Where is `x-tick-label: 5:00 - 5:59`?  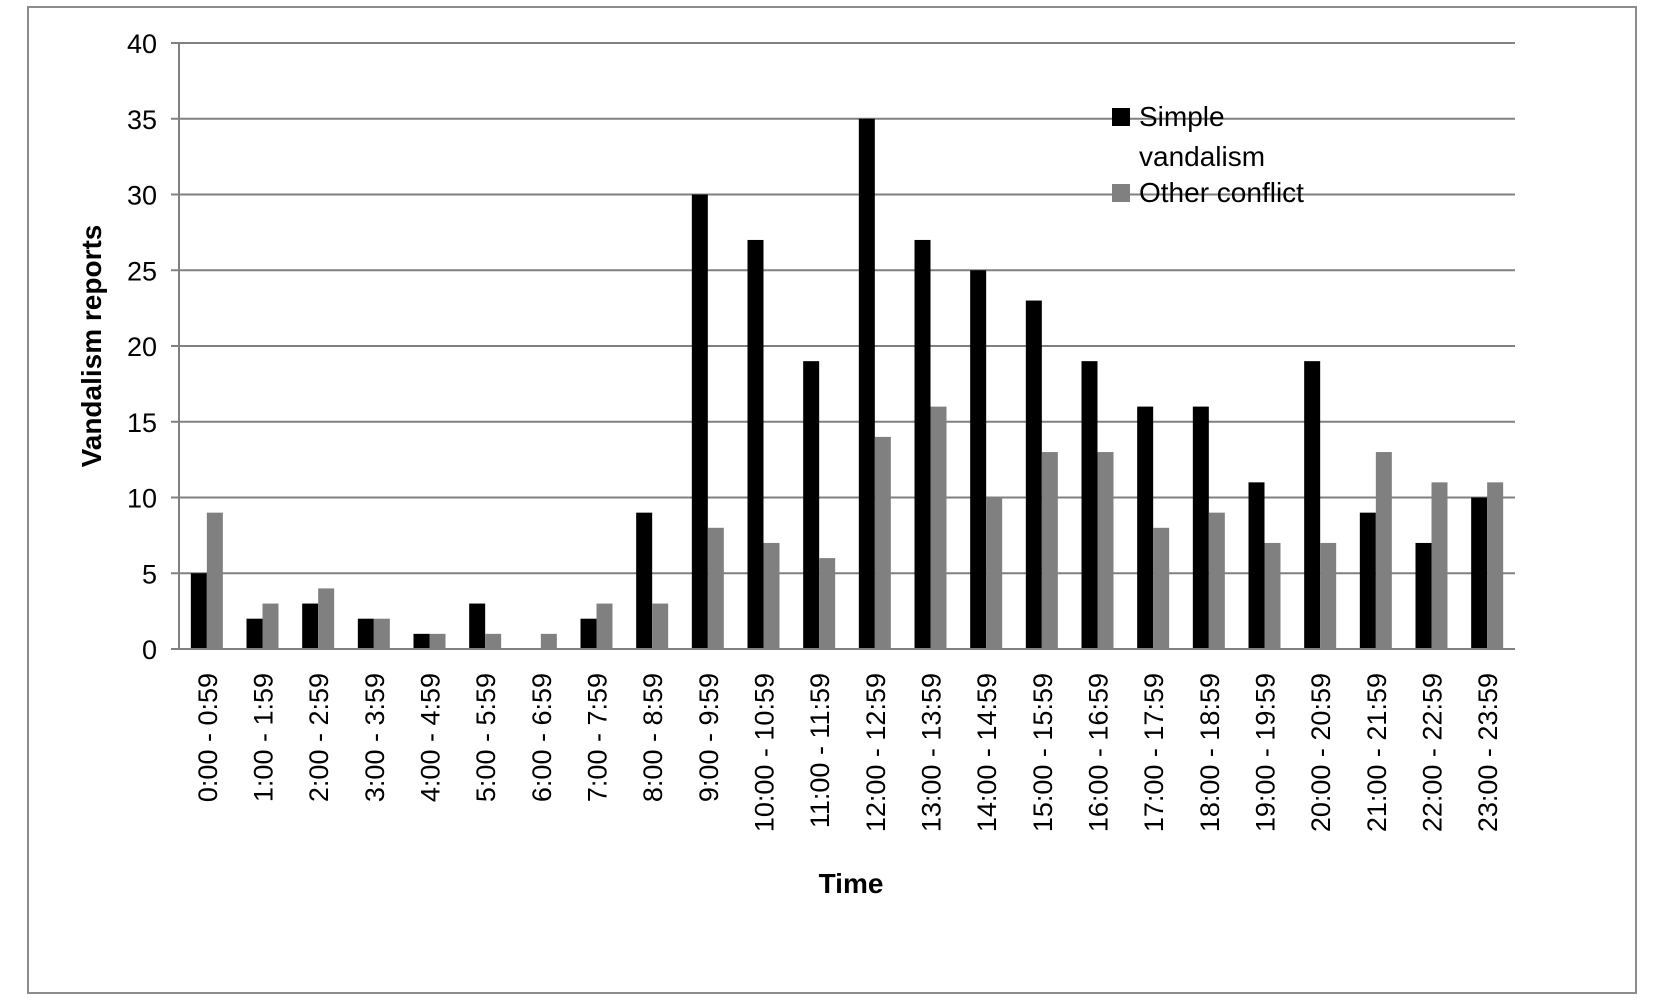
x-tick-label: 5:00 - 5:59 is located at coordinates (486, 737).